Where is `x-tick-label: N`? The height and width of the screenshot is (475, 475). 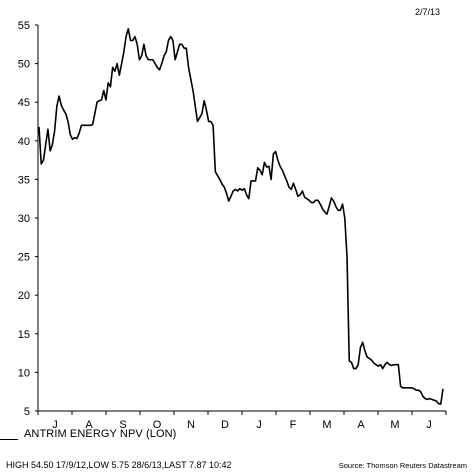 x-tick-label: N is located at coordinates (191, 425).